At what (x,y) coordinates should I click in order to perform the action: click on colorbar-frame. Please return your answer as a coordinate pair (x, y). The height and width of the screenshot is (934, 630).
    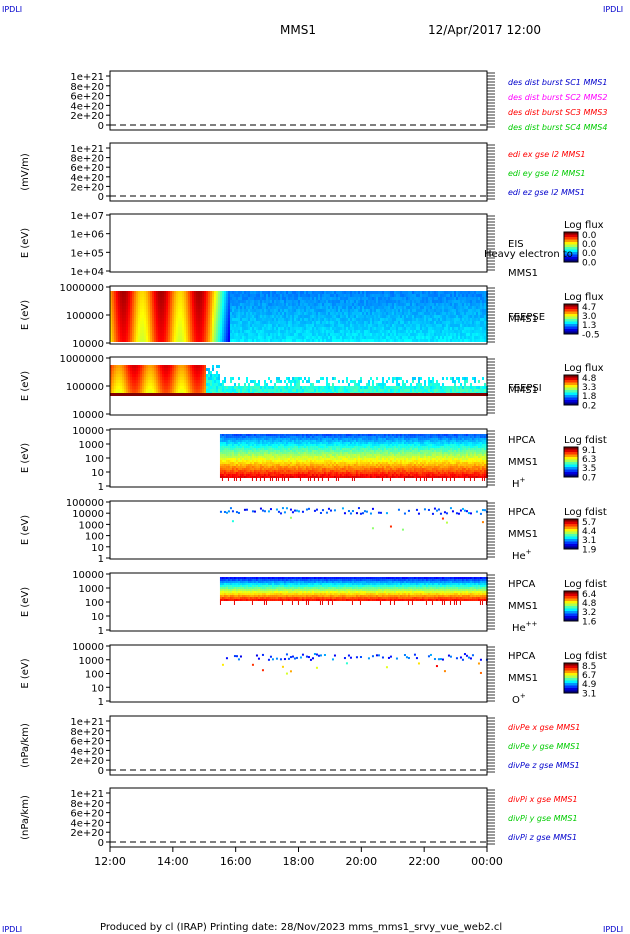
    Looking at the image, I should click on (571, 247).